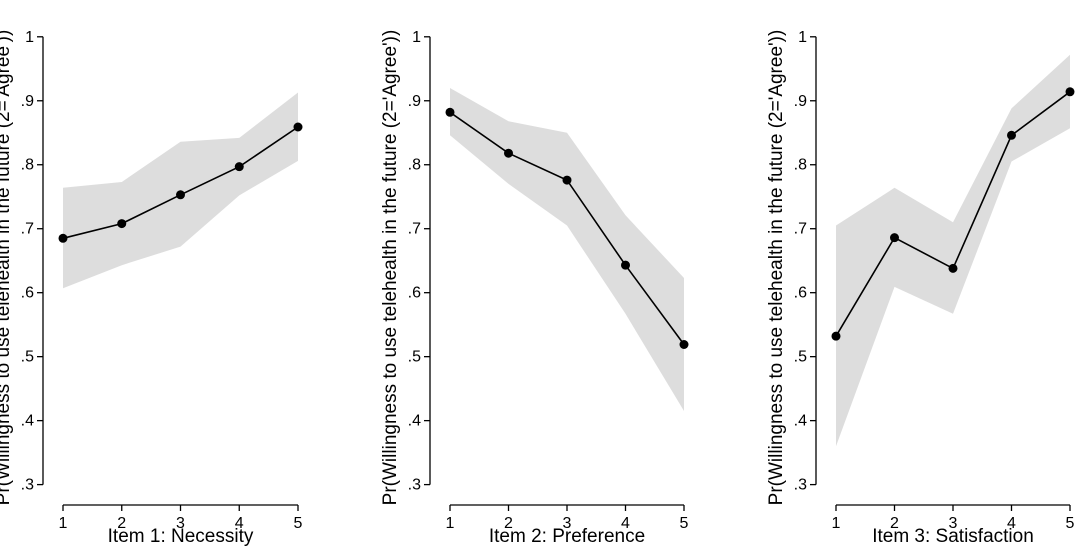 The image size is (1084, 551). What do you see at coordinates (953, 536) in the screenshot?
I see `x-axis-title: Item 3: Satisfaction` at bounding box center [953, 536].